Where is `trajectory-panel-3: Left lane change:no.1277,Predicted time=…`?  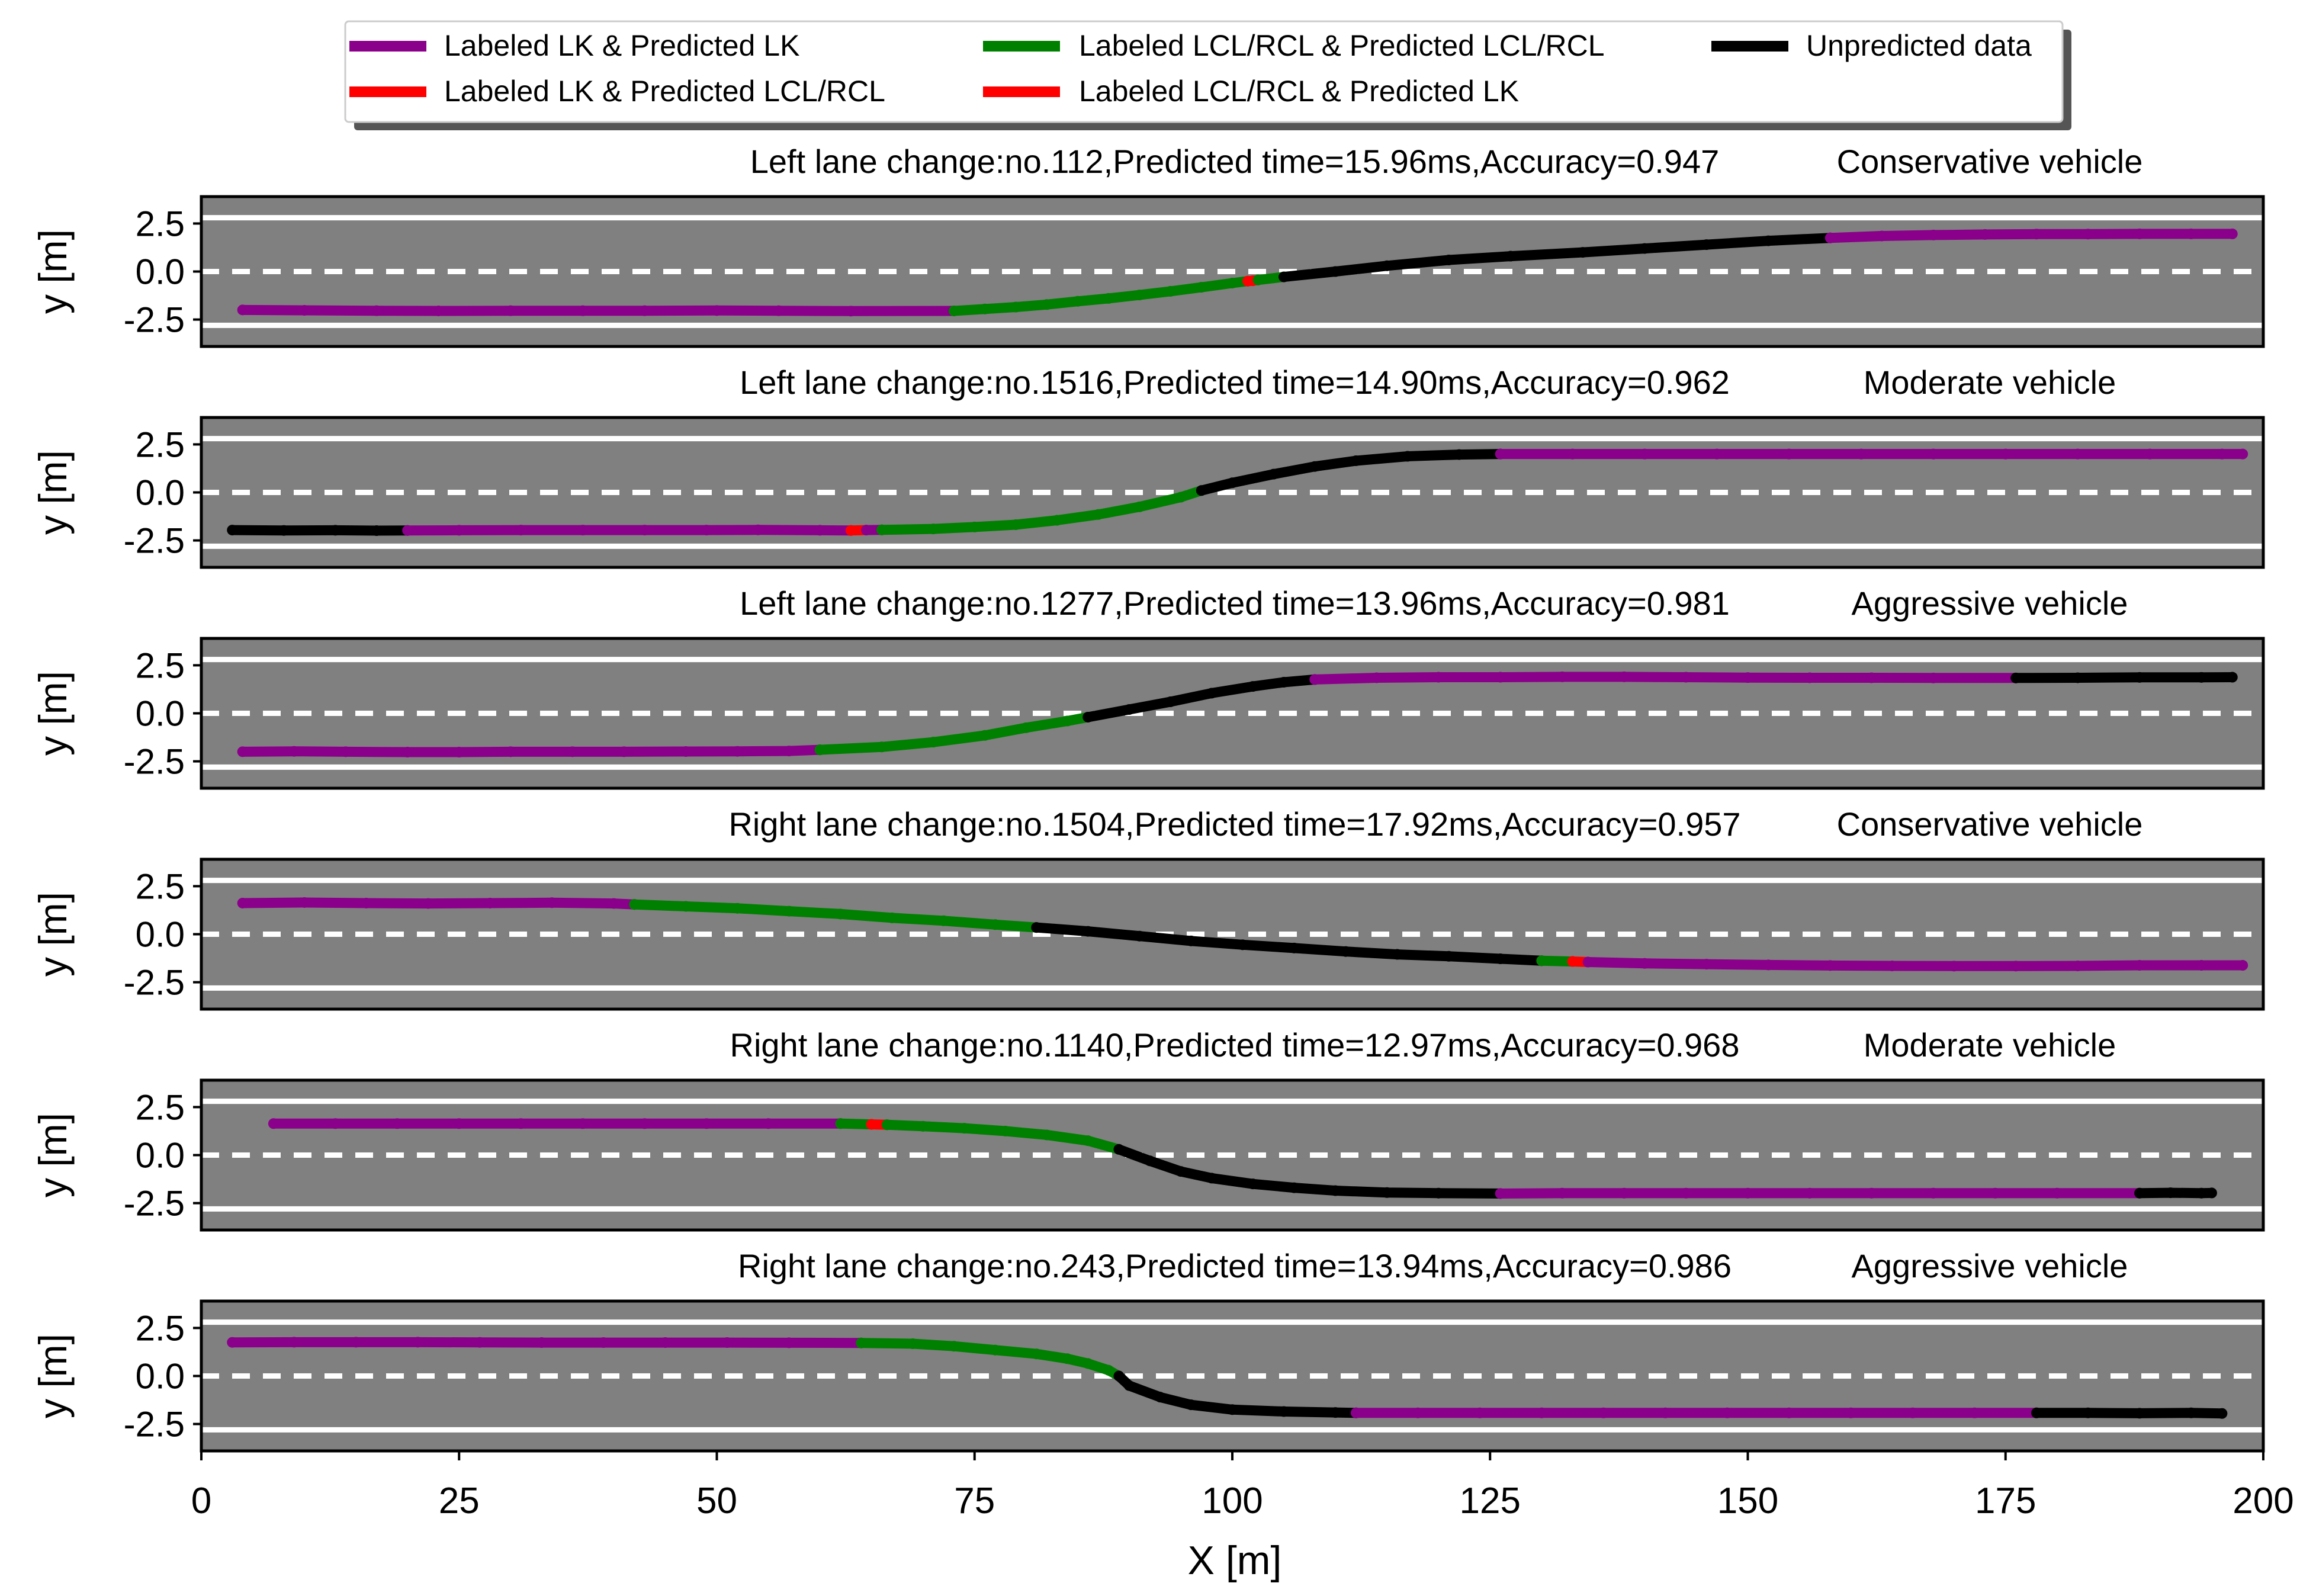
trajectory-panel-3: Left lane change:no.1277,Predicted time=… is located at coordinates (1148, 687).